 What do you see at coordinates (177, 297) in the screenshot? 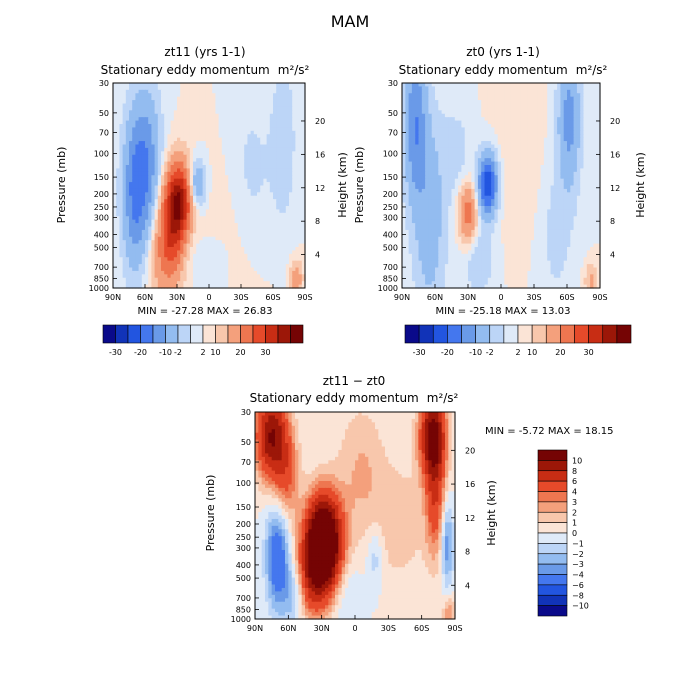
I see `latitude-tick-label: 30N` at bounding box center [177, 297].